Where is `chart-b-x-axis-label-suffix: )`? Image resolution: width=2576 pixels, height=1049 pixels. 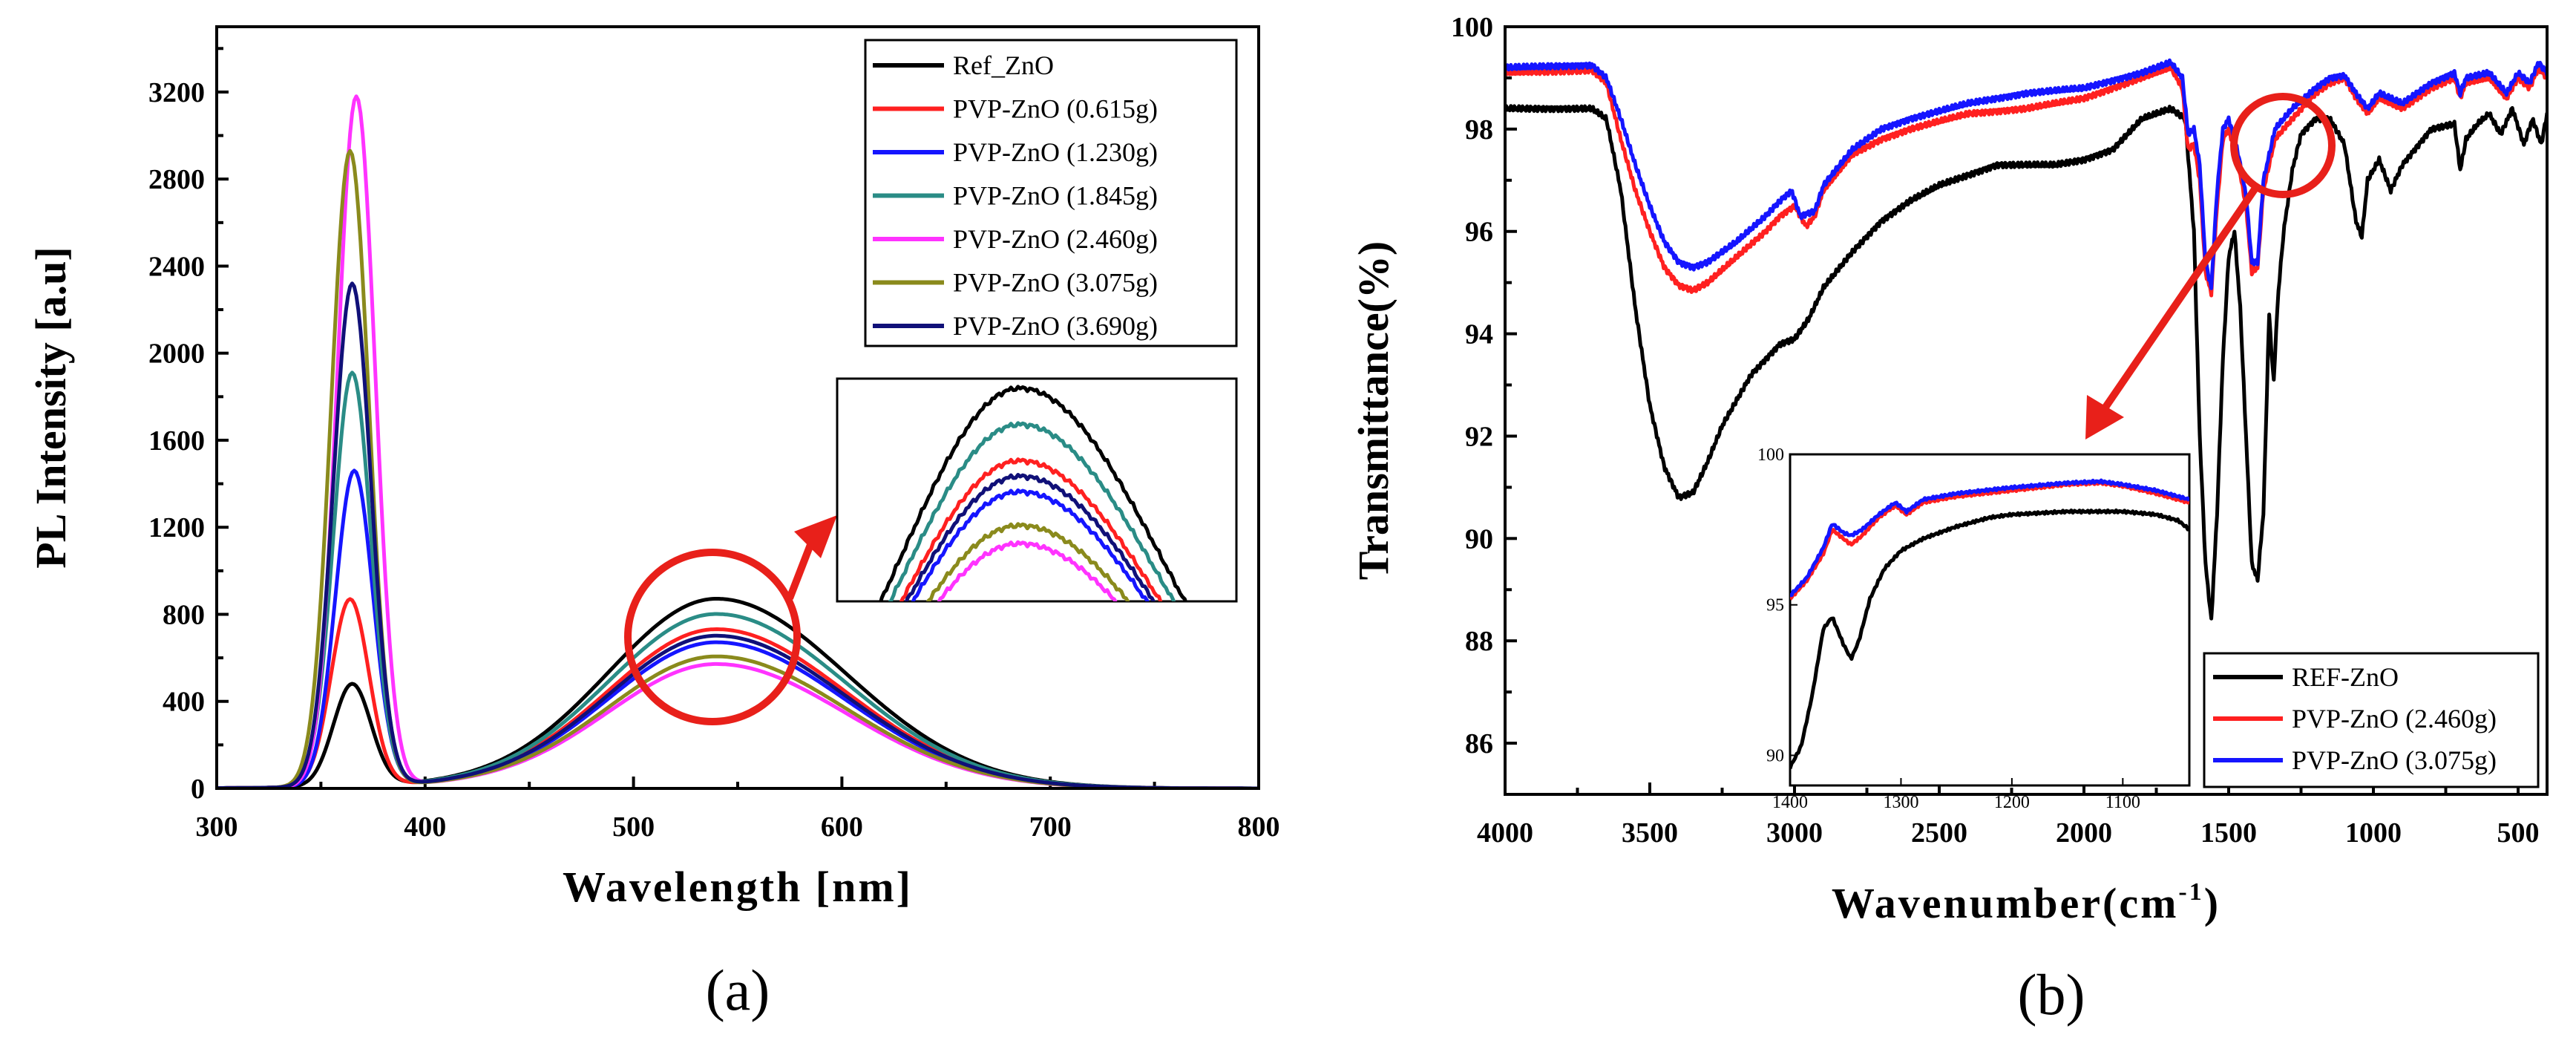 chart-b-x-axis-label-suffix: ) is located at coordinates (2212, 903).